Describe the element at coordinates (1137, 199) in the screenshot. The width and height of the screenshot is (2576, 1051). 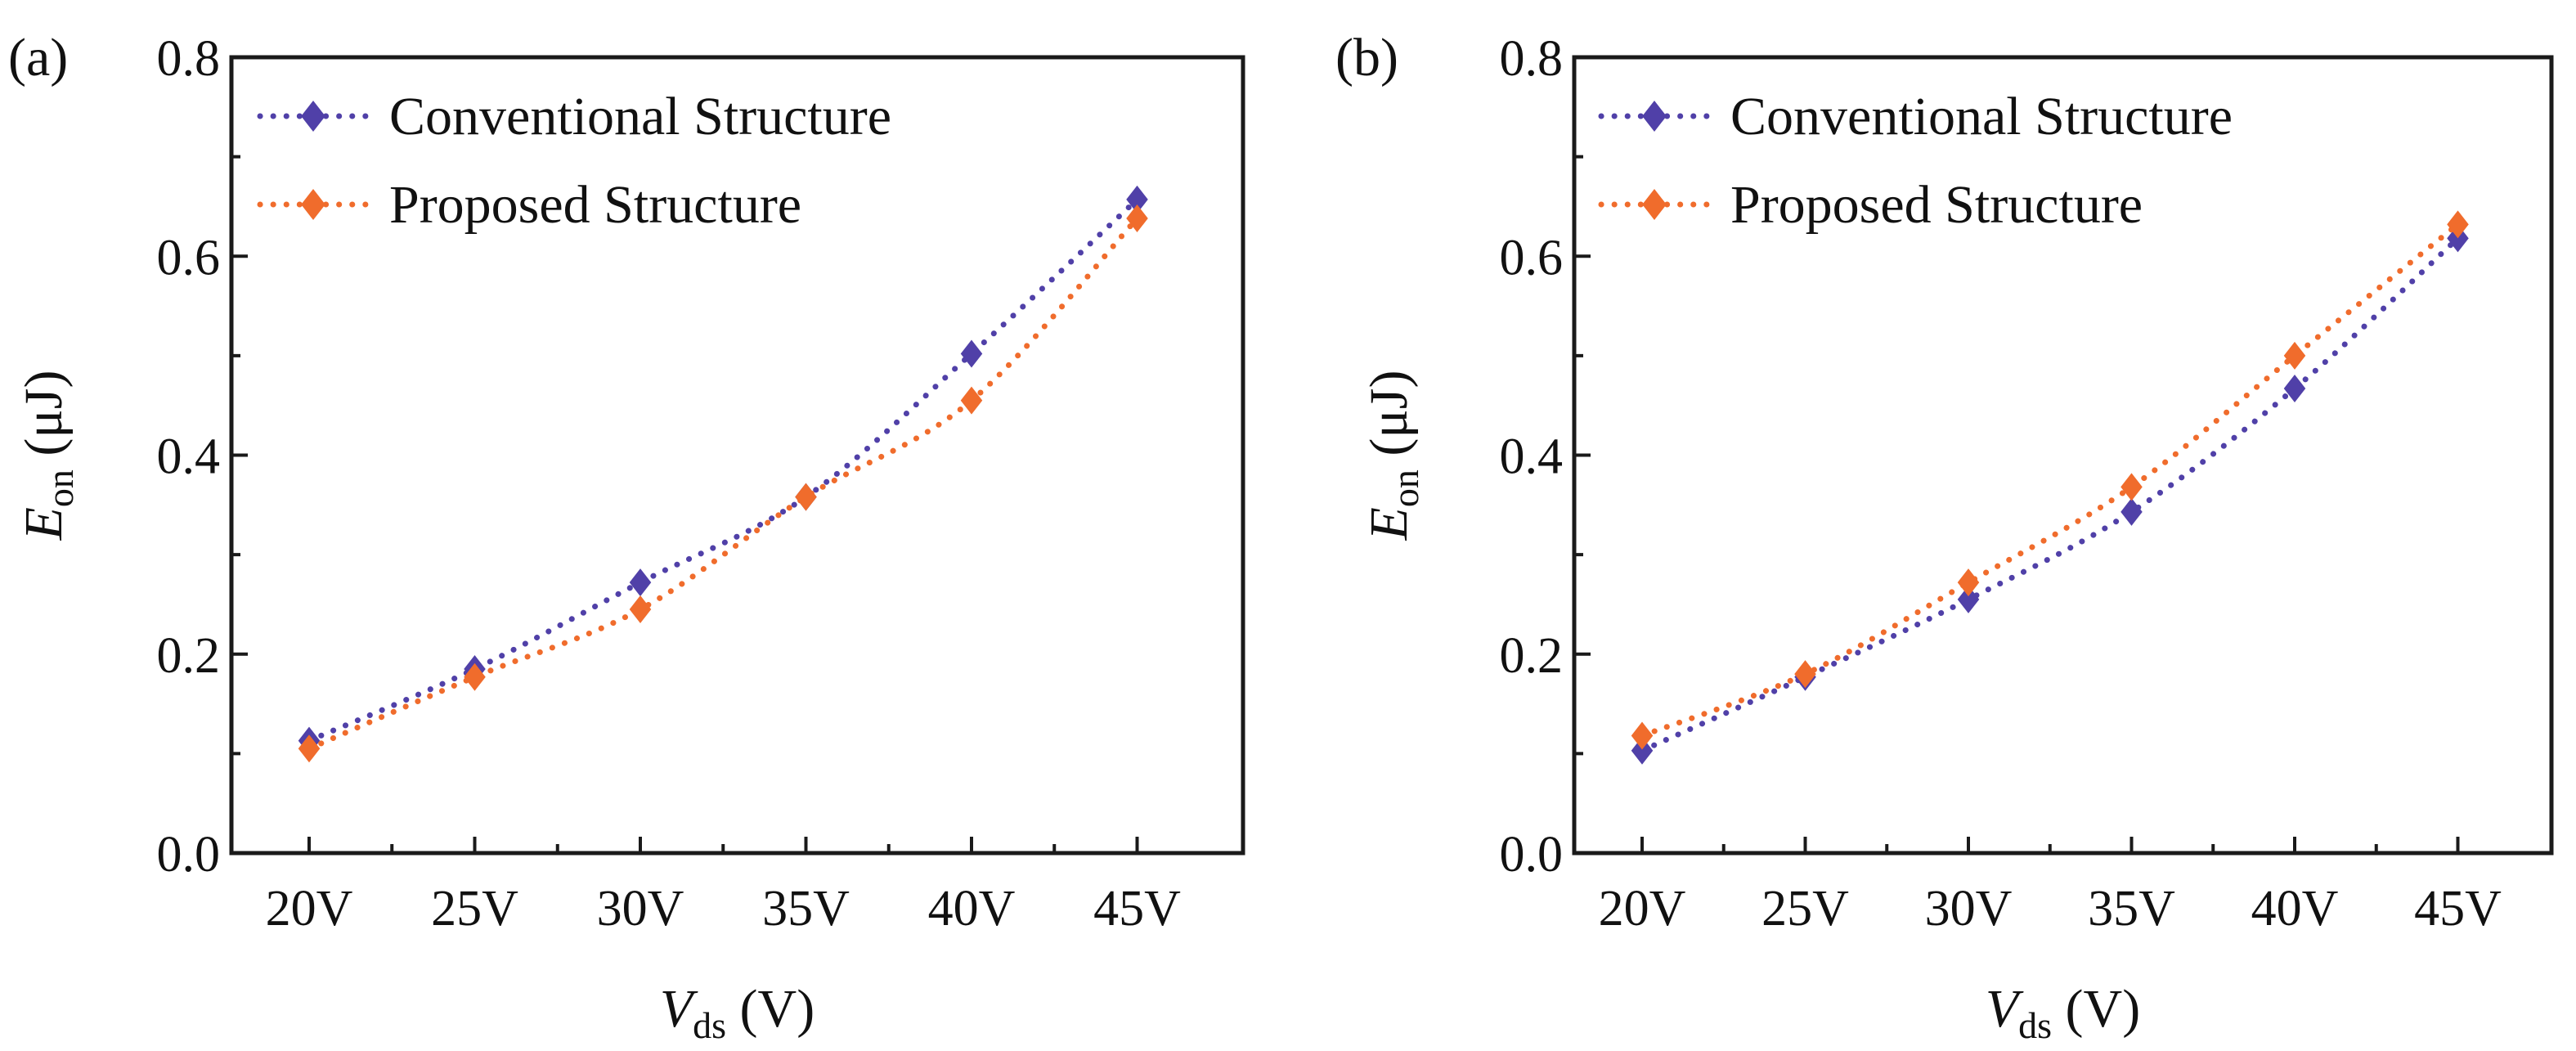
I see `data-point-conventional-45V` at that location.